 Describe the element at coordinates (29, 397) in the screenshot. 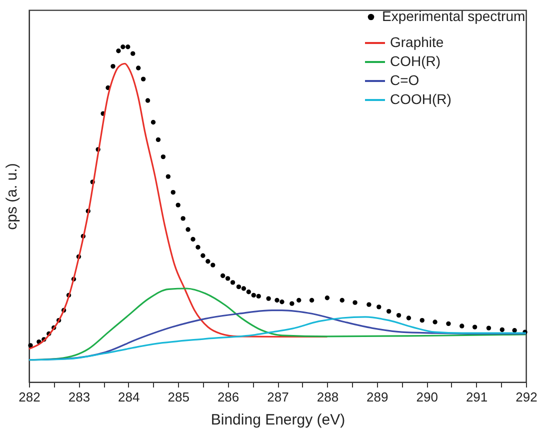

I see `x-tick-label: 282` at that location.